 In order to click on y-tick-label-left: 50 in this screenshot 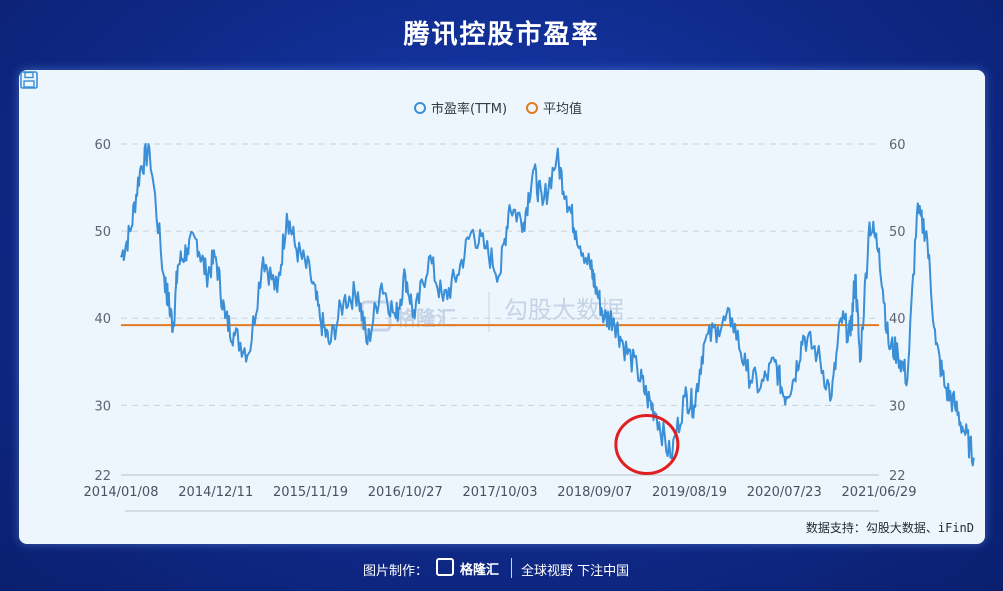, I will do `click(102, 232)`.